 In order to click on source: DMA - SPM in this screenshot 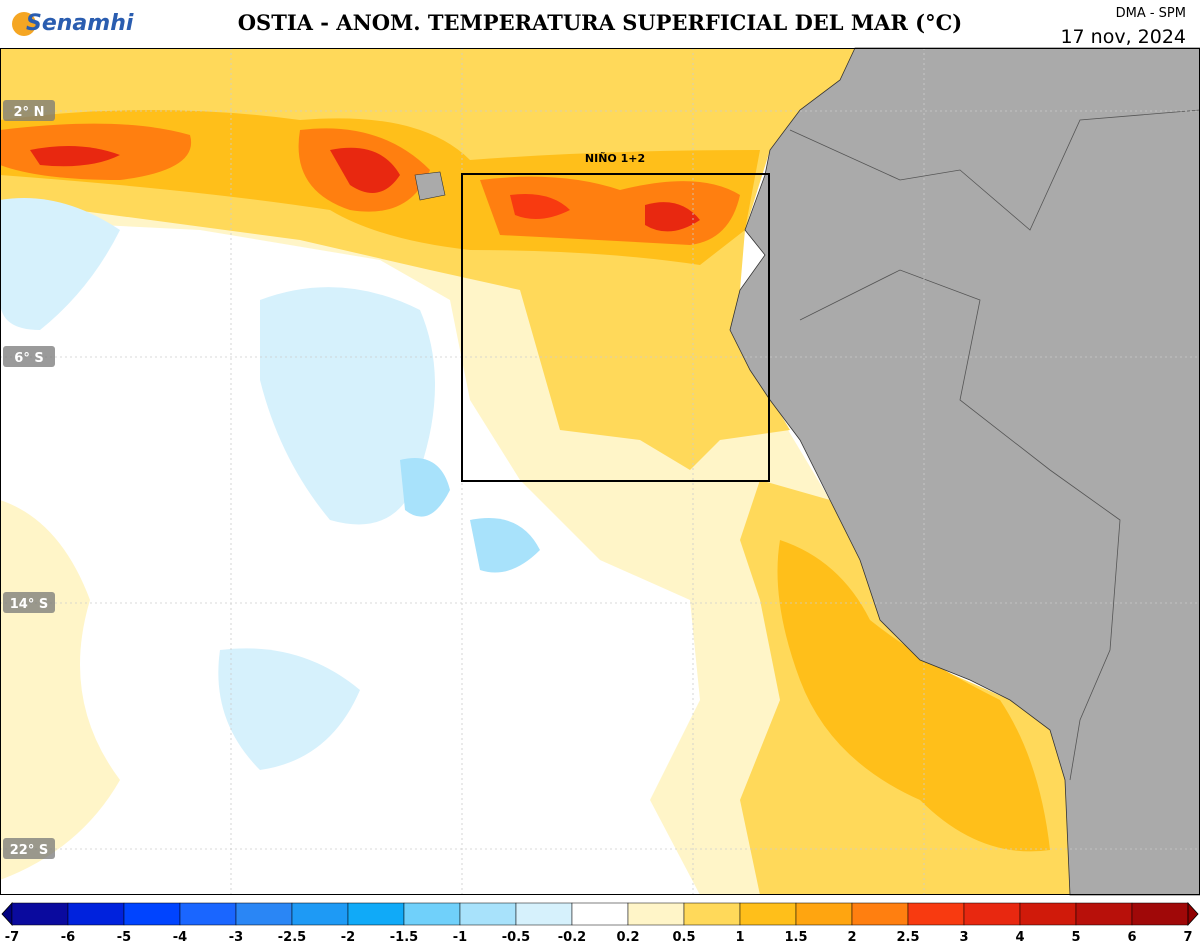, I will do `click(1151, 13)`.